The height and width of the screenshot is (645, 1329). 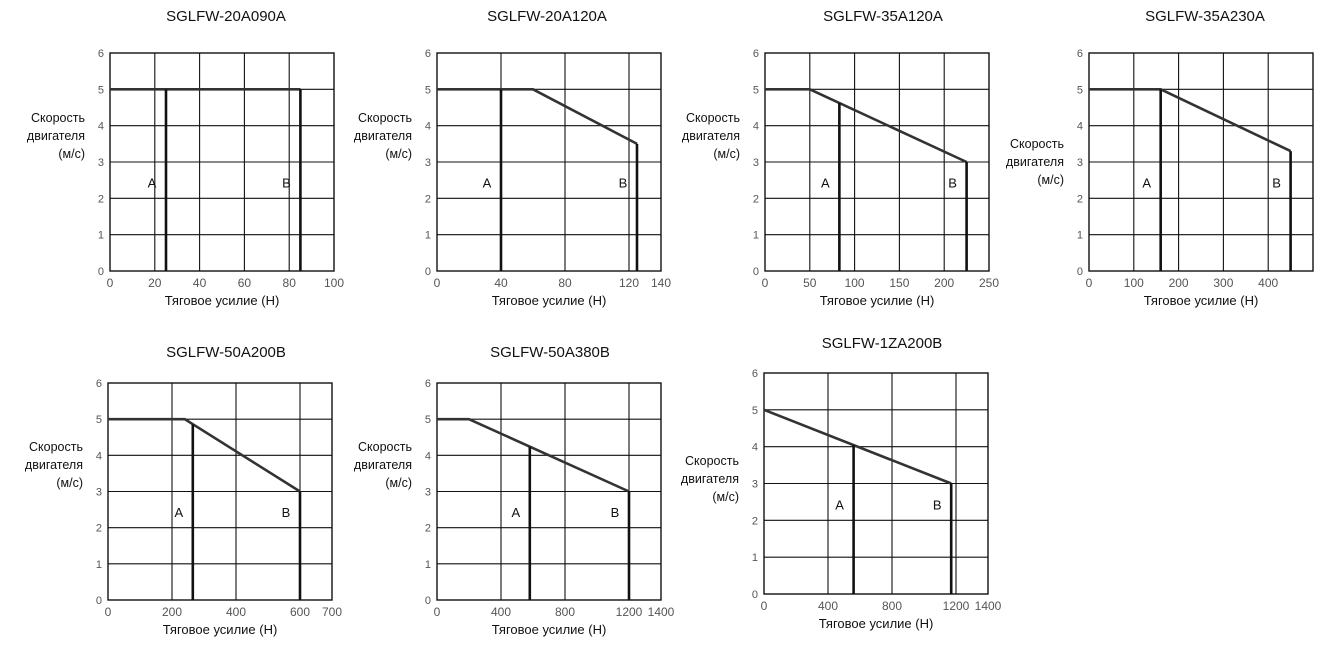 What do you see at coordinates (1205, 16) in the screenshot?
I see `chart-title: SGLFW-35A230A` at bounding box center [1205, 16].